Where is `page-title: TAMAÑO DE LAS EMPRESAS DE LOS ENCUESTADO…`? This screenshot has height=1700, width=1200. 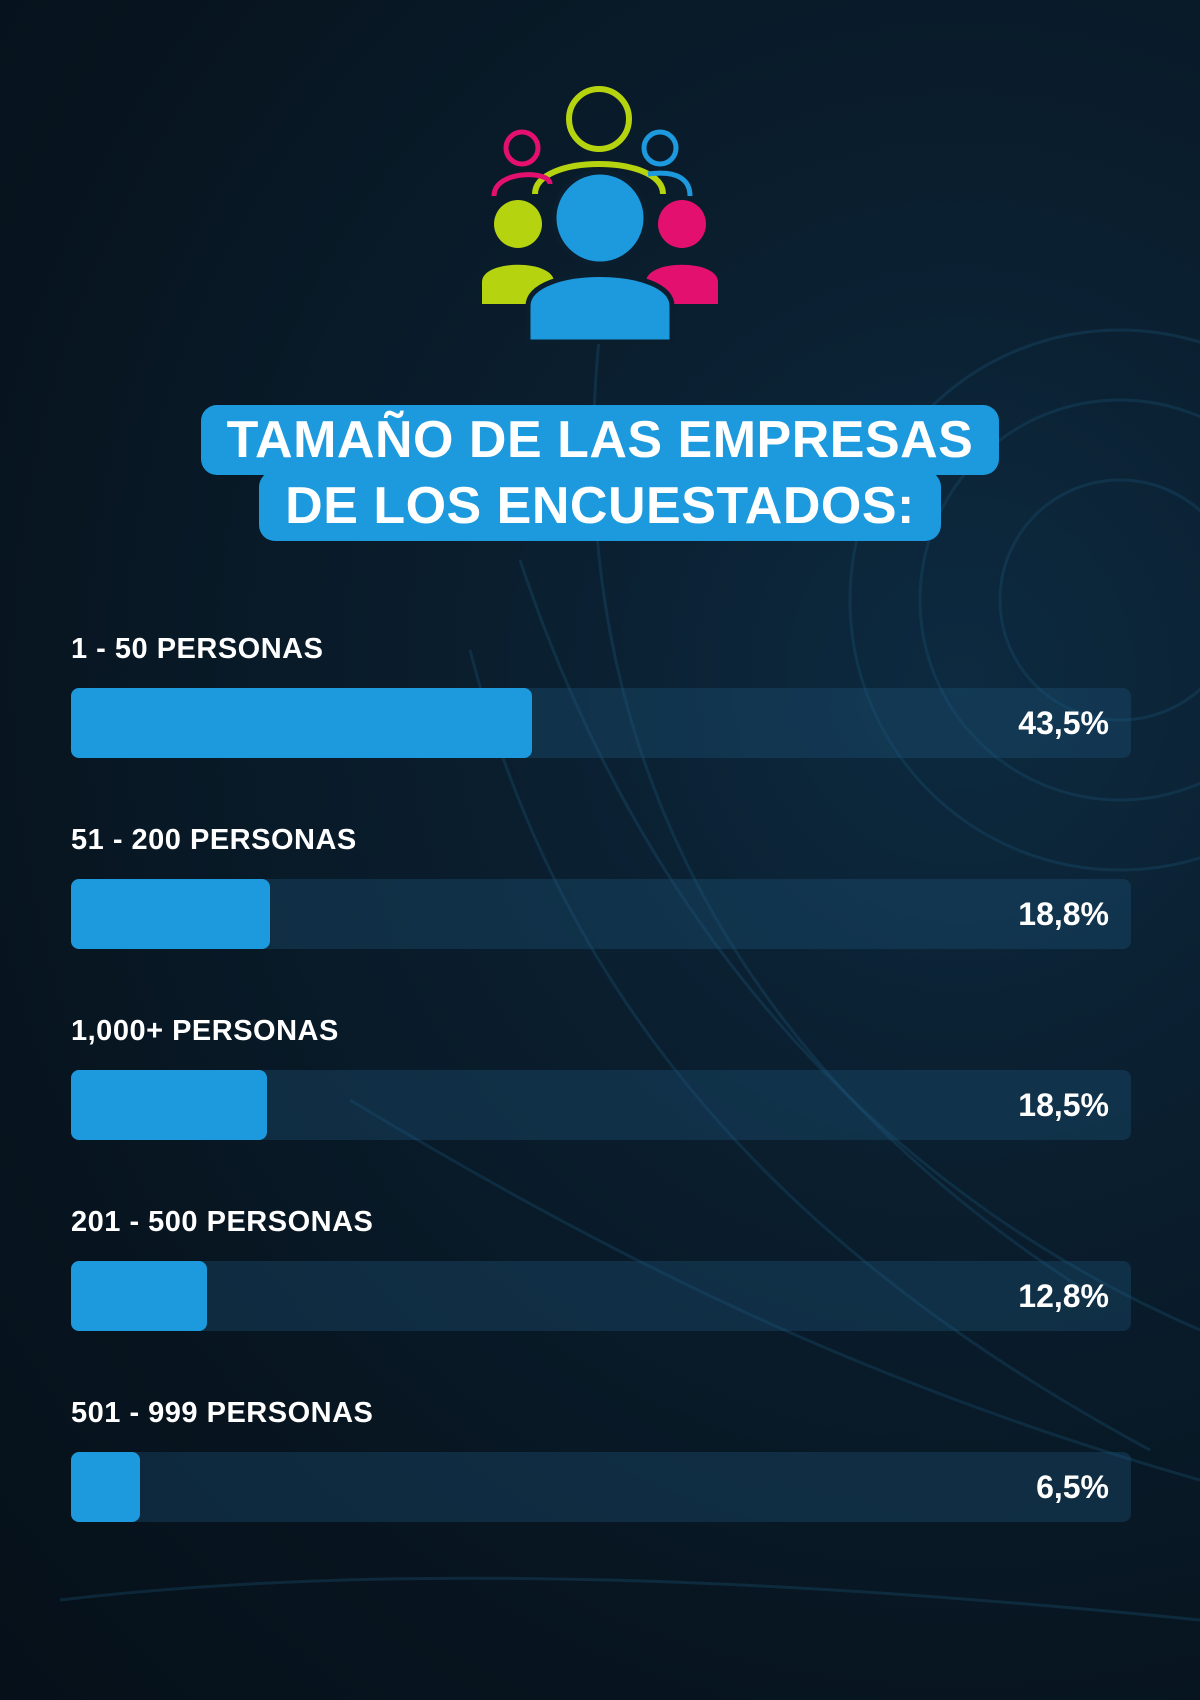 page-title: TAMAÑO DE LAS EMPRESAS DE LOS ENCUESTADO… is located at coordinates (600, 473).